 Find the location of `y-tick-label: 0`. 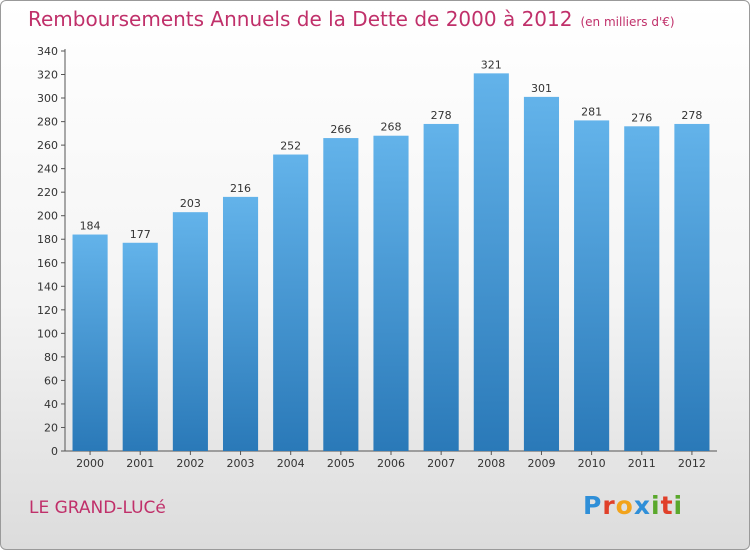

y-tick-label: 0 is located at coordinates (54, 451).